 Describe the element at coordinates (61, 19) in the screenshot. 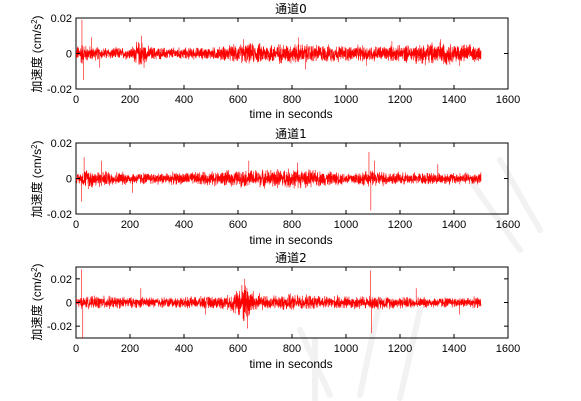

I see `panel-0-ytick-label: 0.02` at that location.